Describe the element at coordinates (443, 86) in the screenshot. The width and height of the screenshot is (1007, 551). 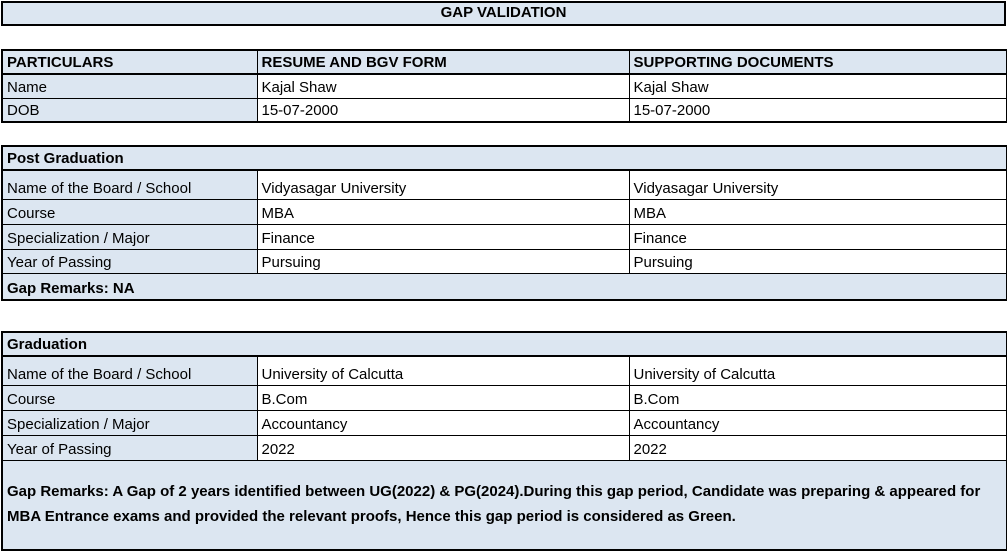
I see `name-resume-value: Kajal Shaw` at that location.